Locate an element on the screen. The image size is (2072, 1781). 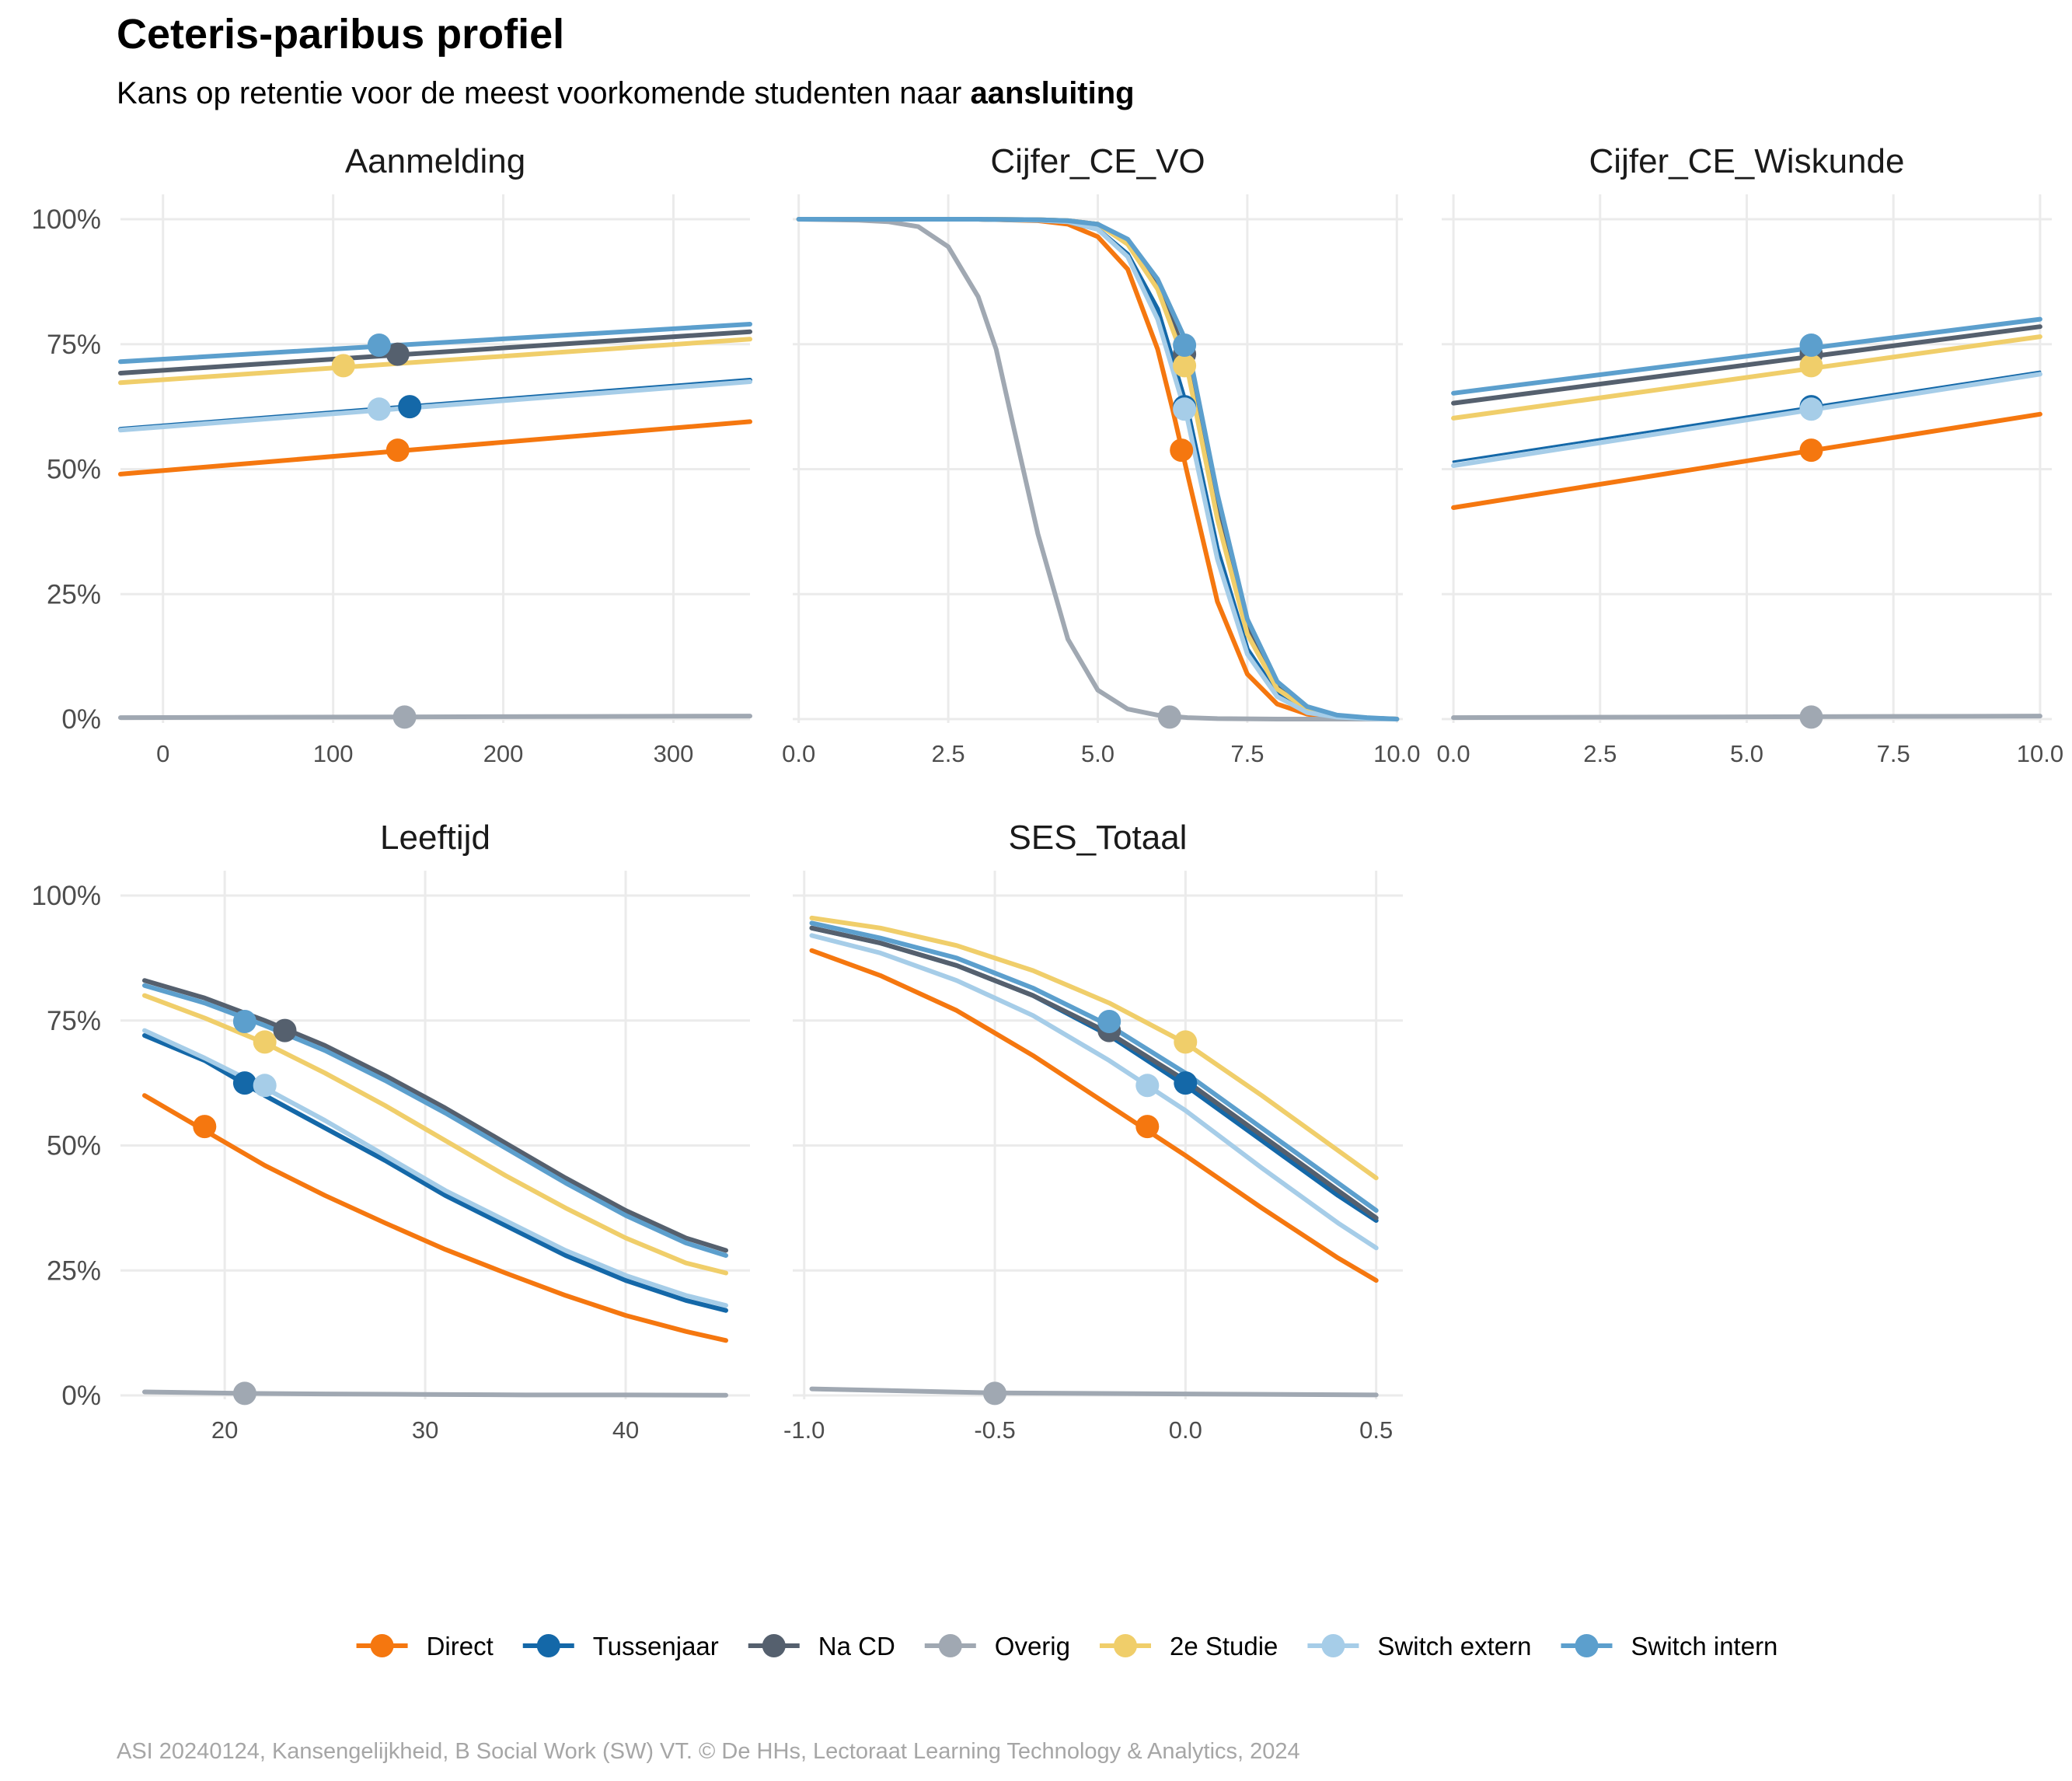
legend-label: Overig is located at coordinates (1032, 1646).